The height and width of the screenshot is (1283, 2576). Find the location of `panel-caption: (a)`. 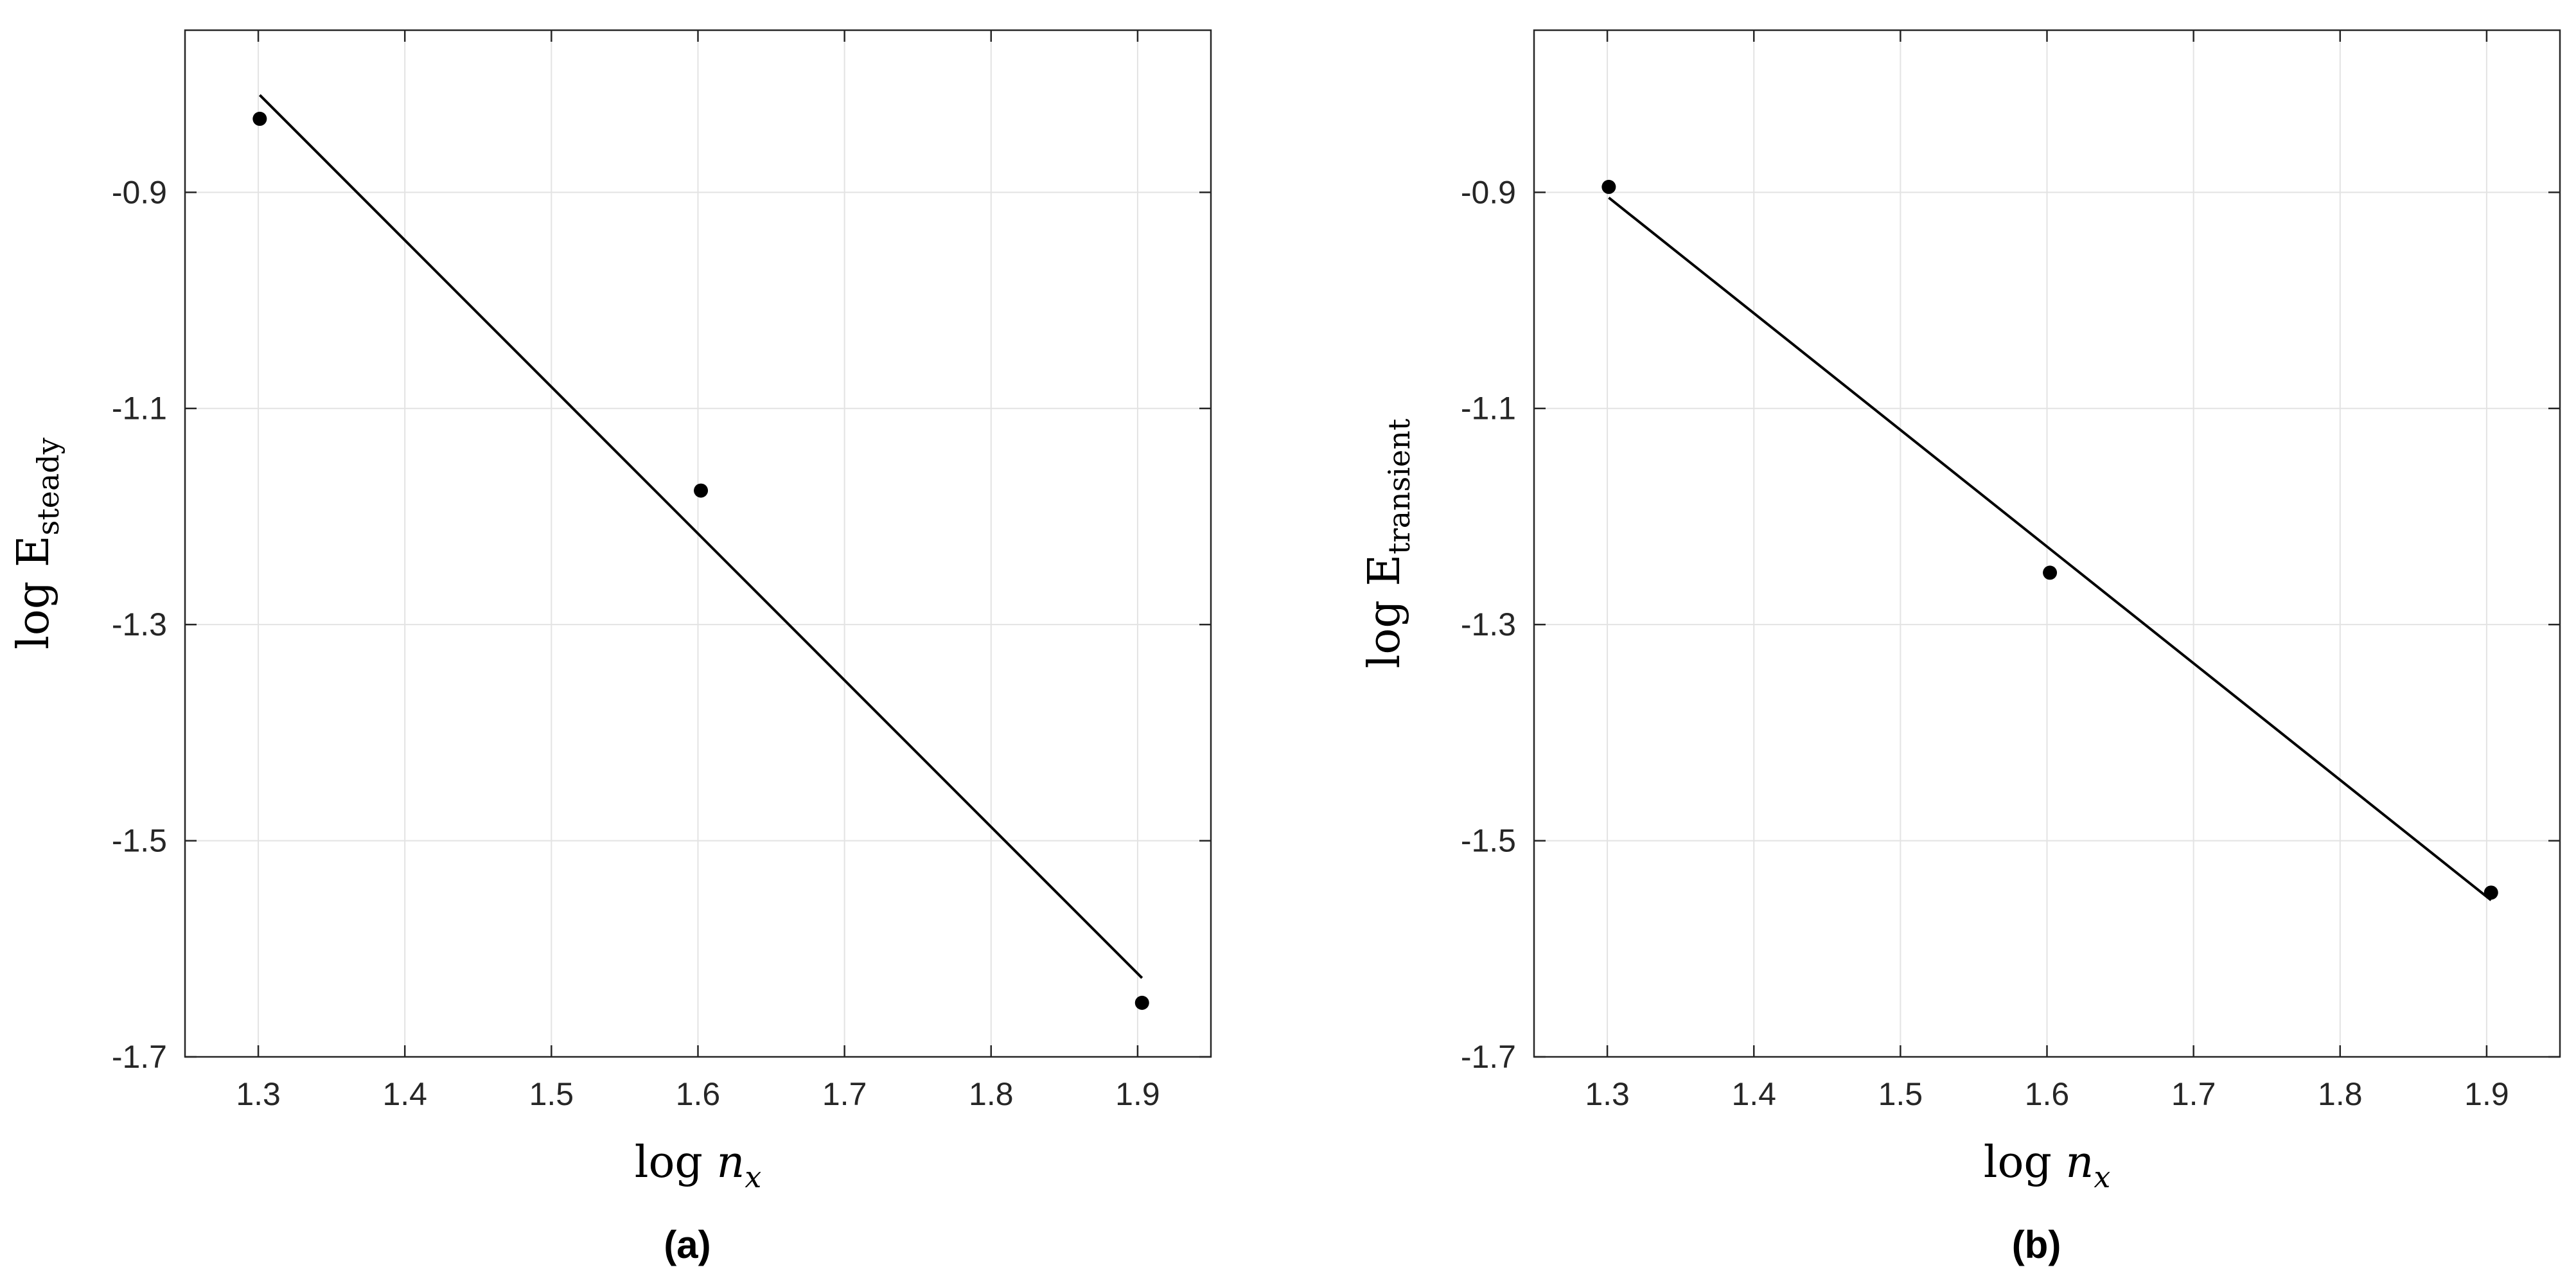

panel-caption: (a) is located at coordinates (687, 1244).